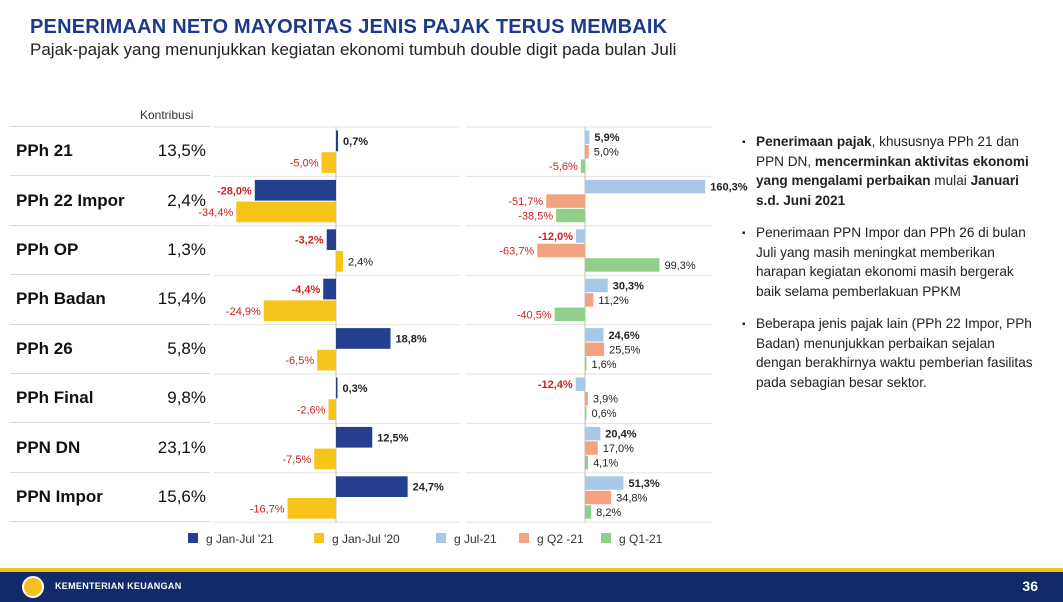 The width and height of the screenshot is (1063, 602). What do you see at coordinates (604, 365) in the screenshot?
I see `data-label: 1,6%` at bounding box center [604, 365].